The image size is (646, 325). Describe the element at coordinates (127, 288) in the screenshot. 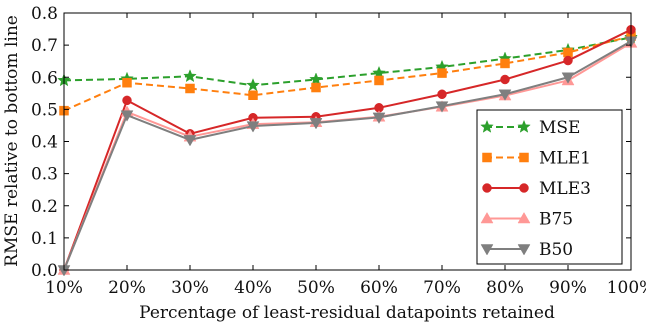

I see `x-tick-label: 20%` at that location.